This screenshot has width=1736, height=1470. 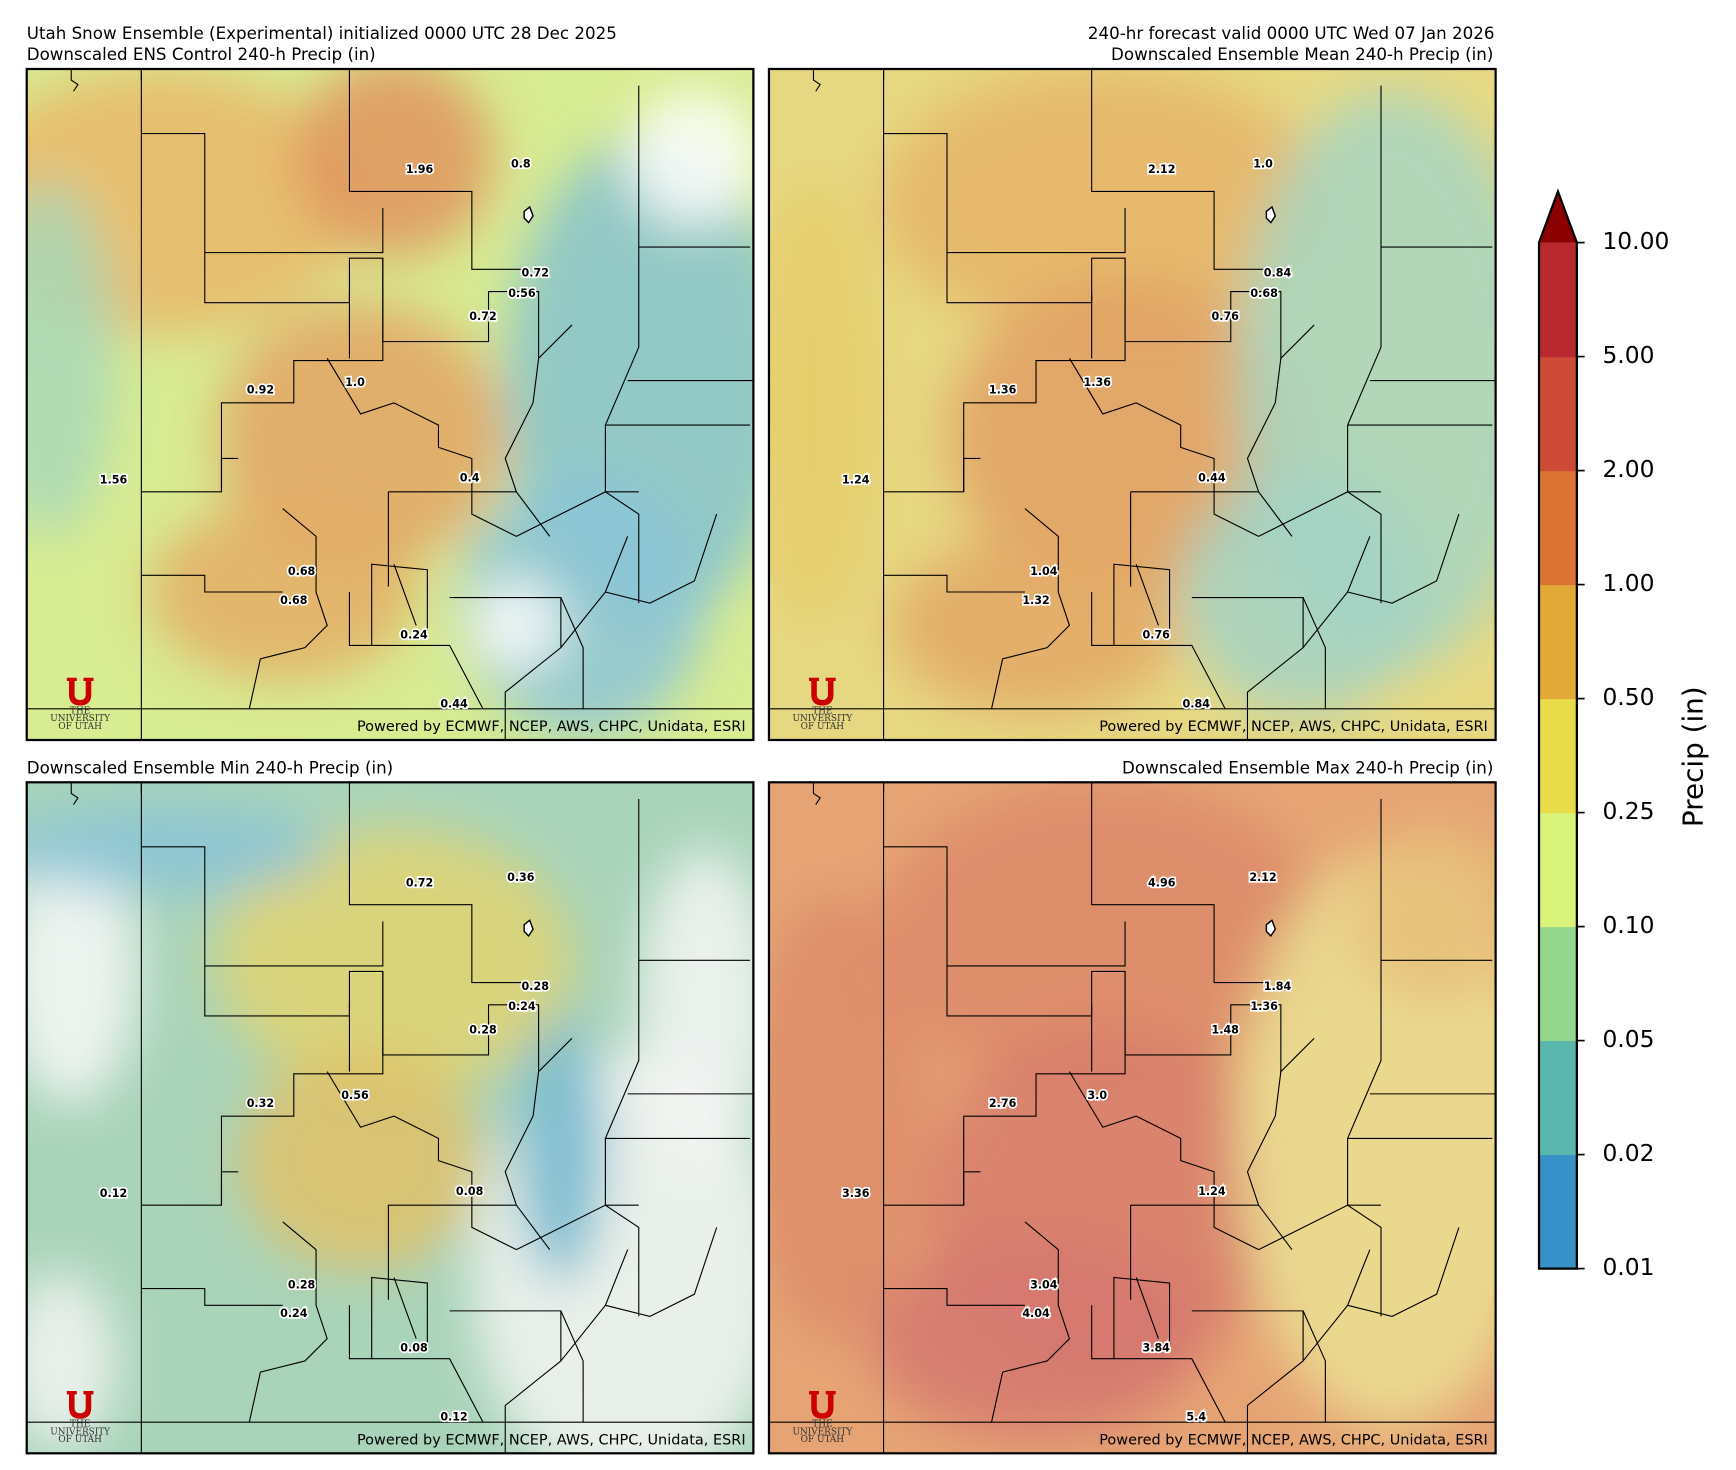 What do you see at coordinates (522, 293) in the screenshot?
I see `station-value: 0.56` at bounding box center [522, 293].